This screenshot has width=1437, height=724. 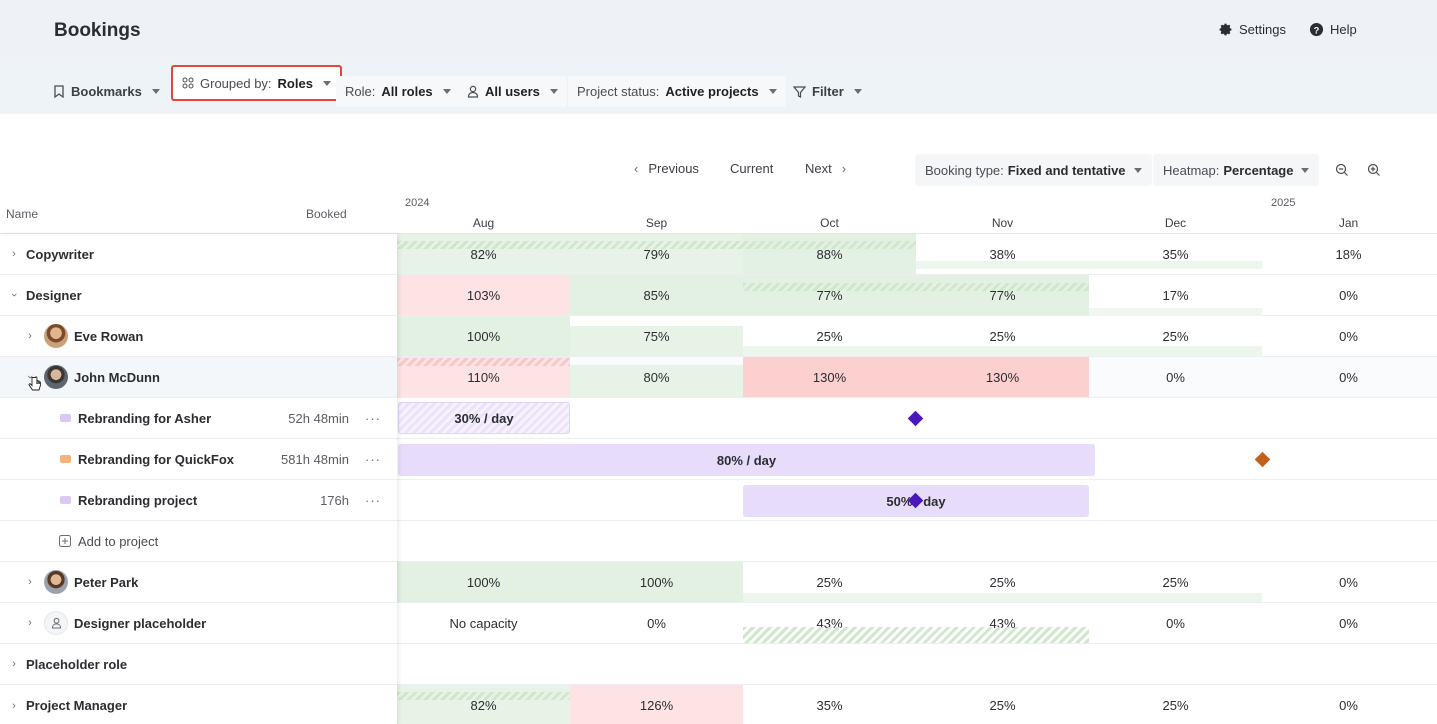 I want to click on grouped-by-dropdown: Grouped by: Roles, so click(x=256, y=83).